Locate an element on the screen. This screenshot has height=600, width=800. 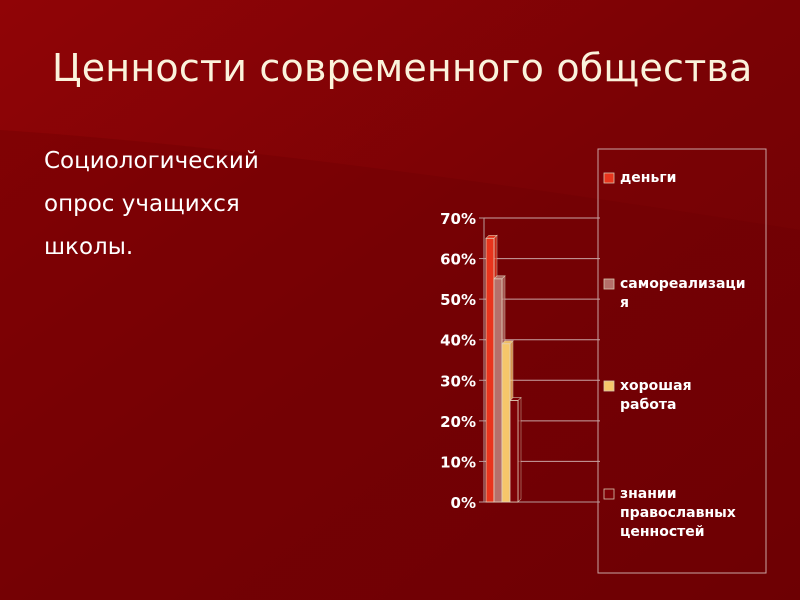
legend-label-line: деньги is located at coordinates (648, 178).